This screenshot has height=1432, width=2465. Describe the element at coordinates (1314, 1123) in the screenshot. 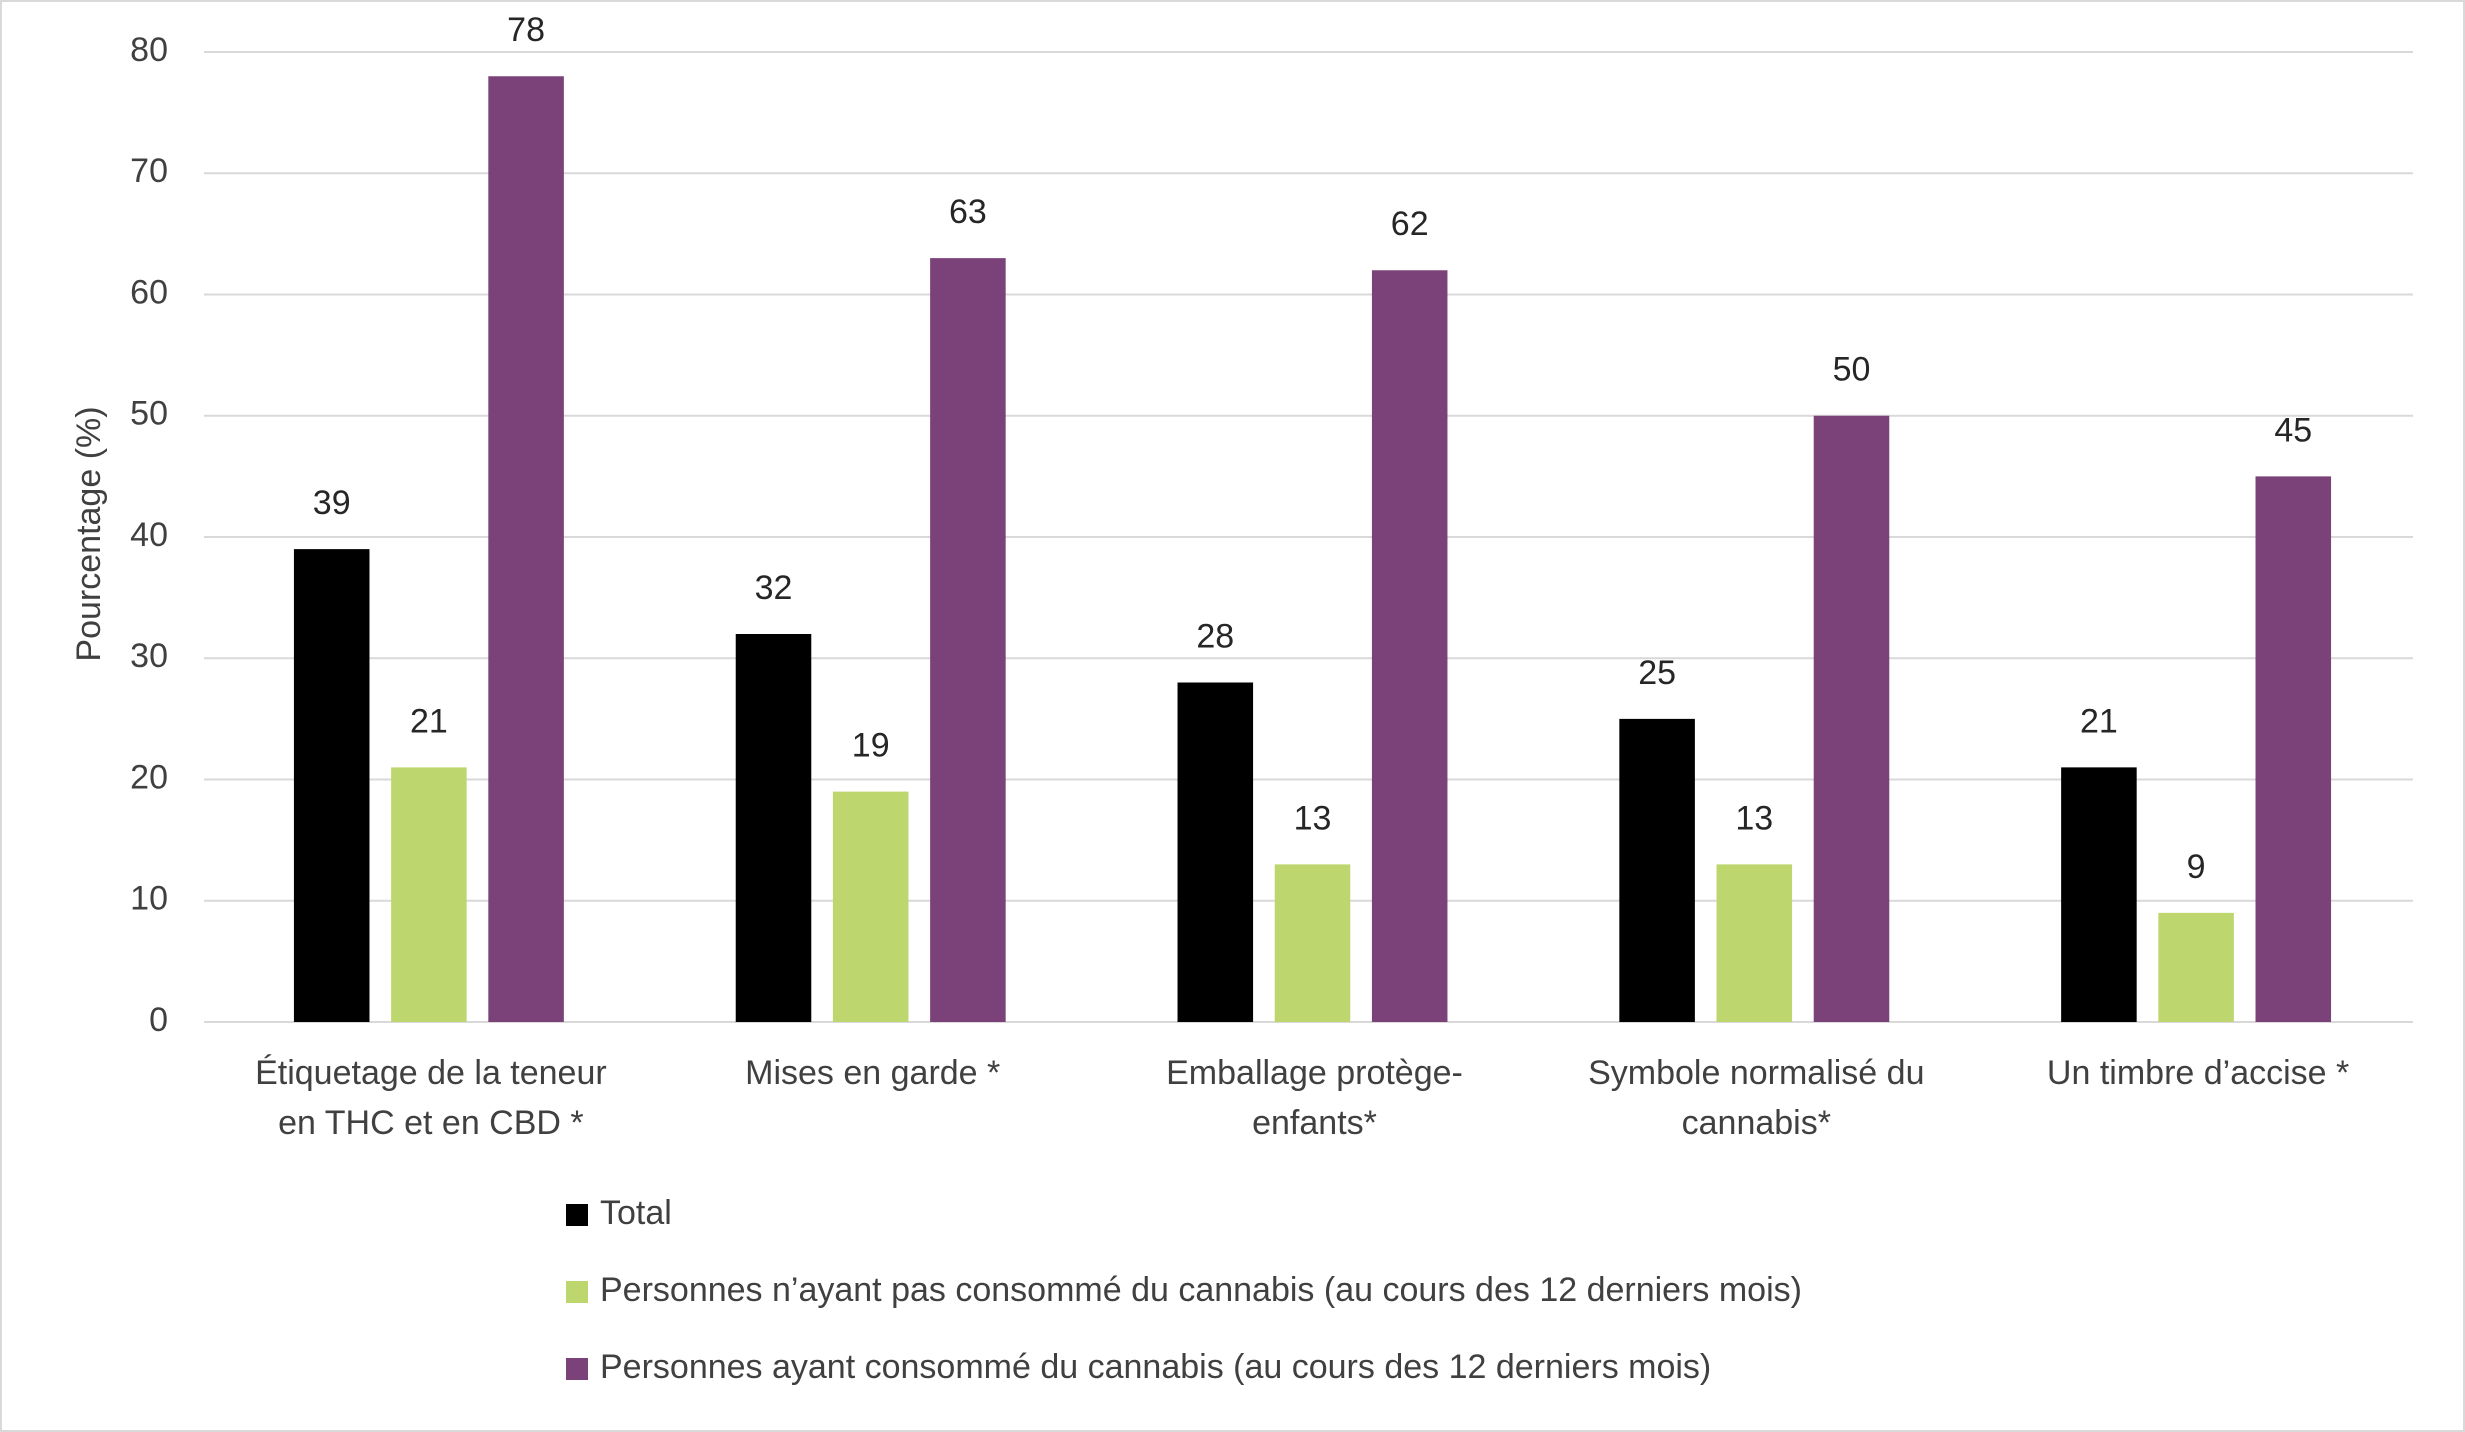

I see `x-tick-label: enfants*` at that location.